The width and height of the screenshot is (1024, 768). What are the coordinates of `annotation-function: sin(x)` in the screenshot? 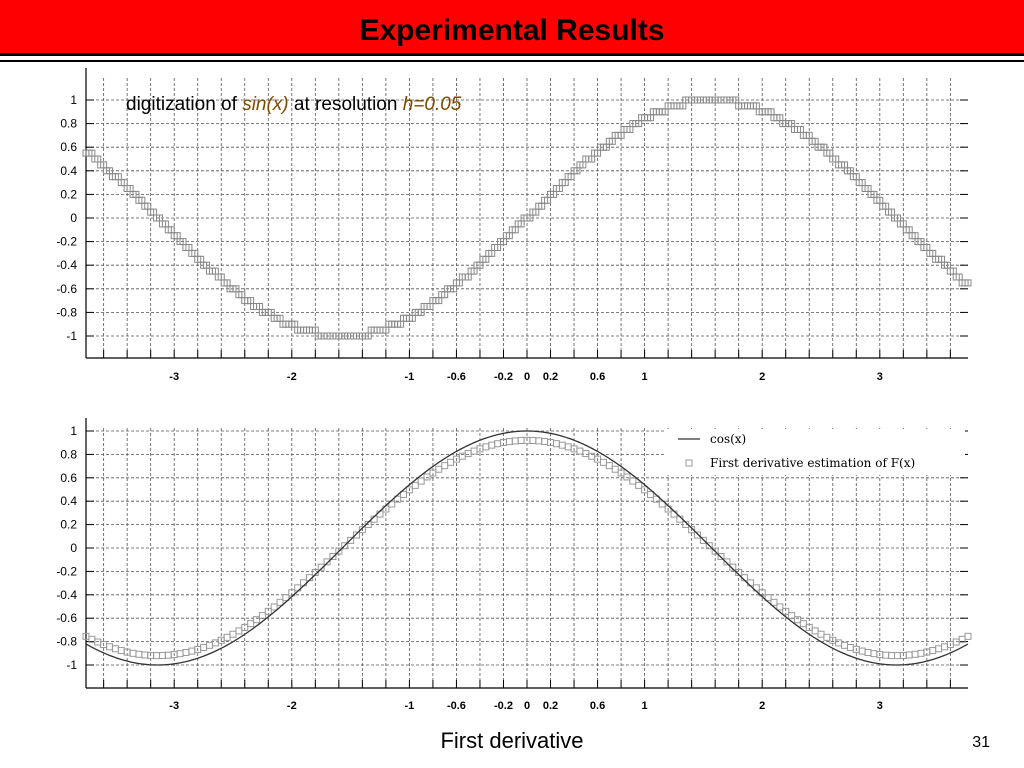 It's located at (265, 104).